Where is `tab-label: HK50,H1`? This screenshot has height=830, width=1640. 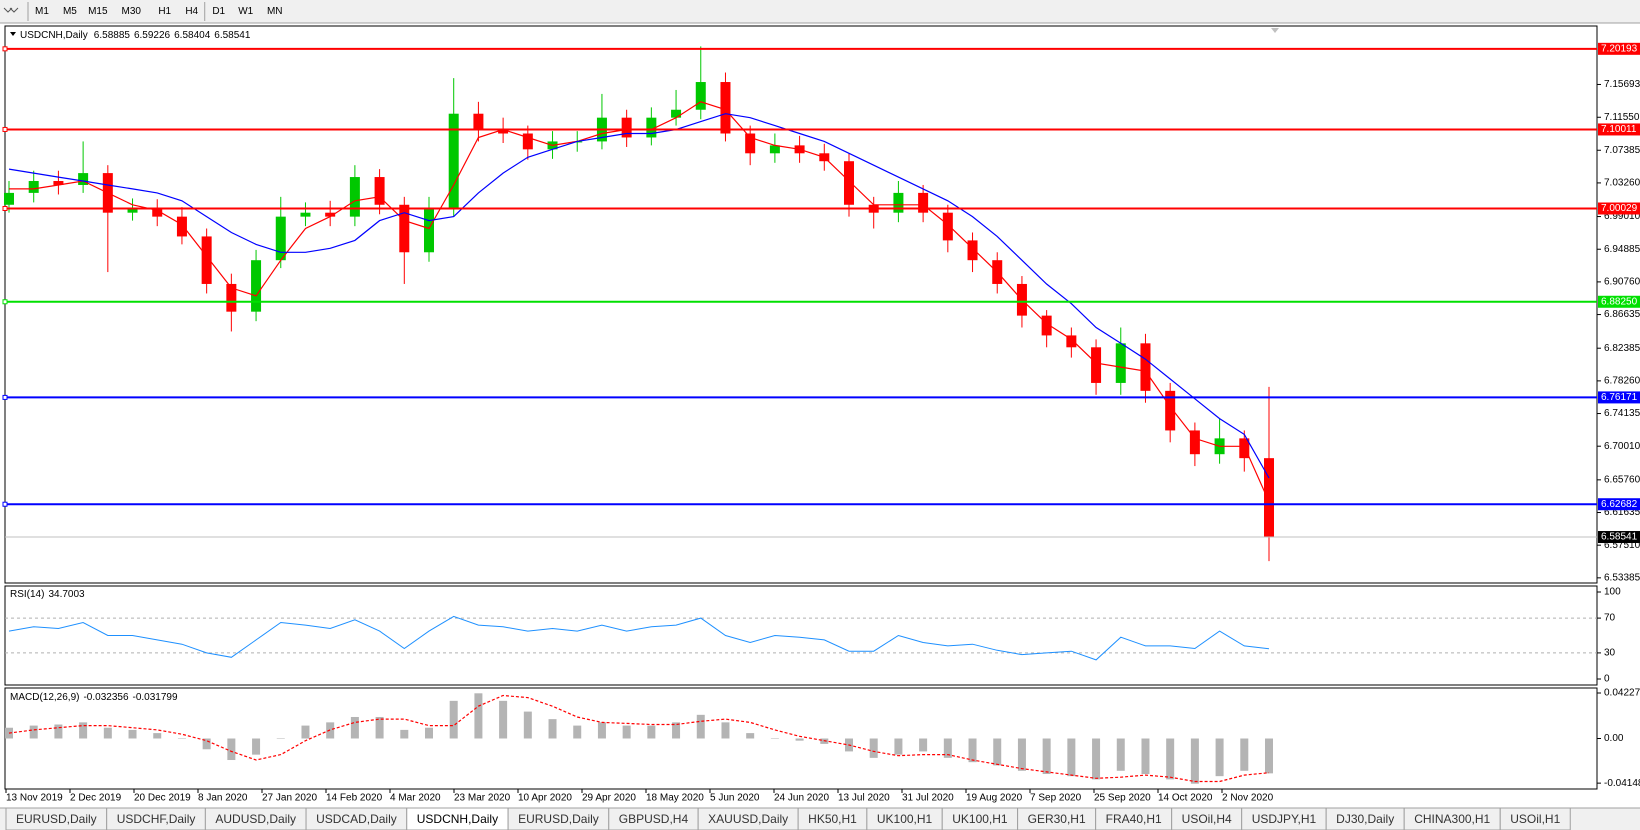 tab-label: HK50,H1 is located at coordinates (832, 819).